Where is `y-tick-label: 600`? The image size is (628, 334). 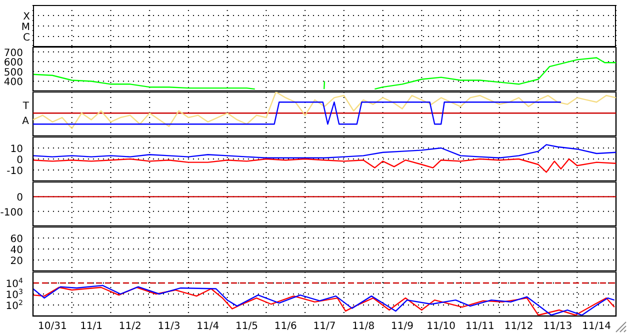
y-tick-label: 600 is located at coordinates (13, 63).